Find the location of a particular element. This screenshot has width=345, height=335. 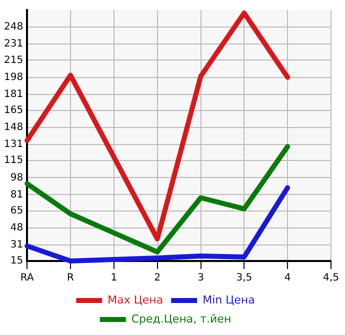

y-tick-label: 165 is located at coordinates (14, 110).